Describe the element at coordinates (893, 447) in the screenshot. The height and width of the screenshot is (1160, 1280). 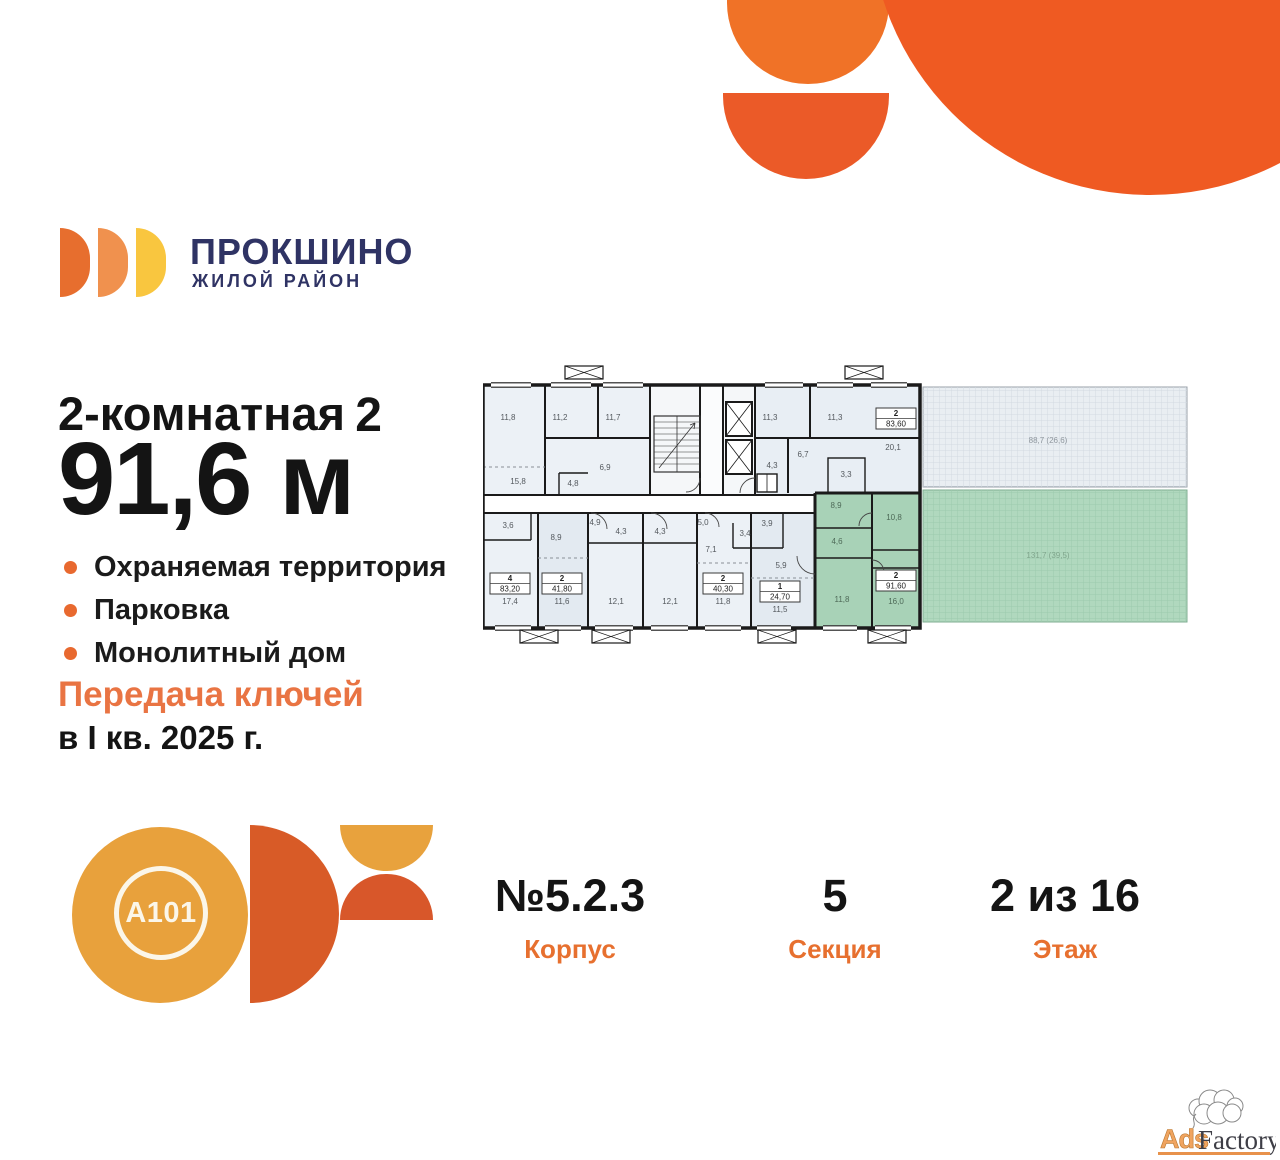
I see `svg-text: 20,1` at that location.